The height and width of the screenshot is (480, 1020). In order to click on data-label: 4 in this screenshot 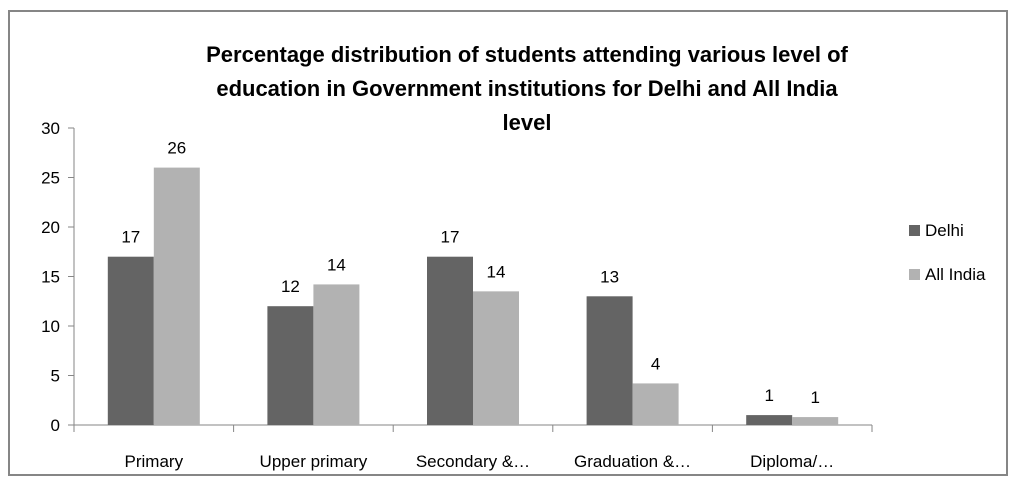, I will do `click(655, 363)`.